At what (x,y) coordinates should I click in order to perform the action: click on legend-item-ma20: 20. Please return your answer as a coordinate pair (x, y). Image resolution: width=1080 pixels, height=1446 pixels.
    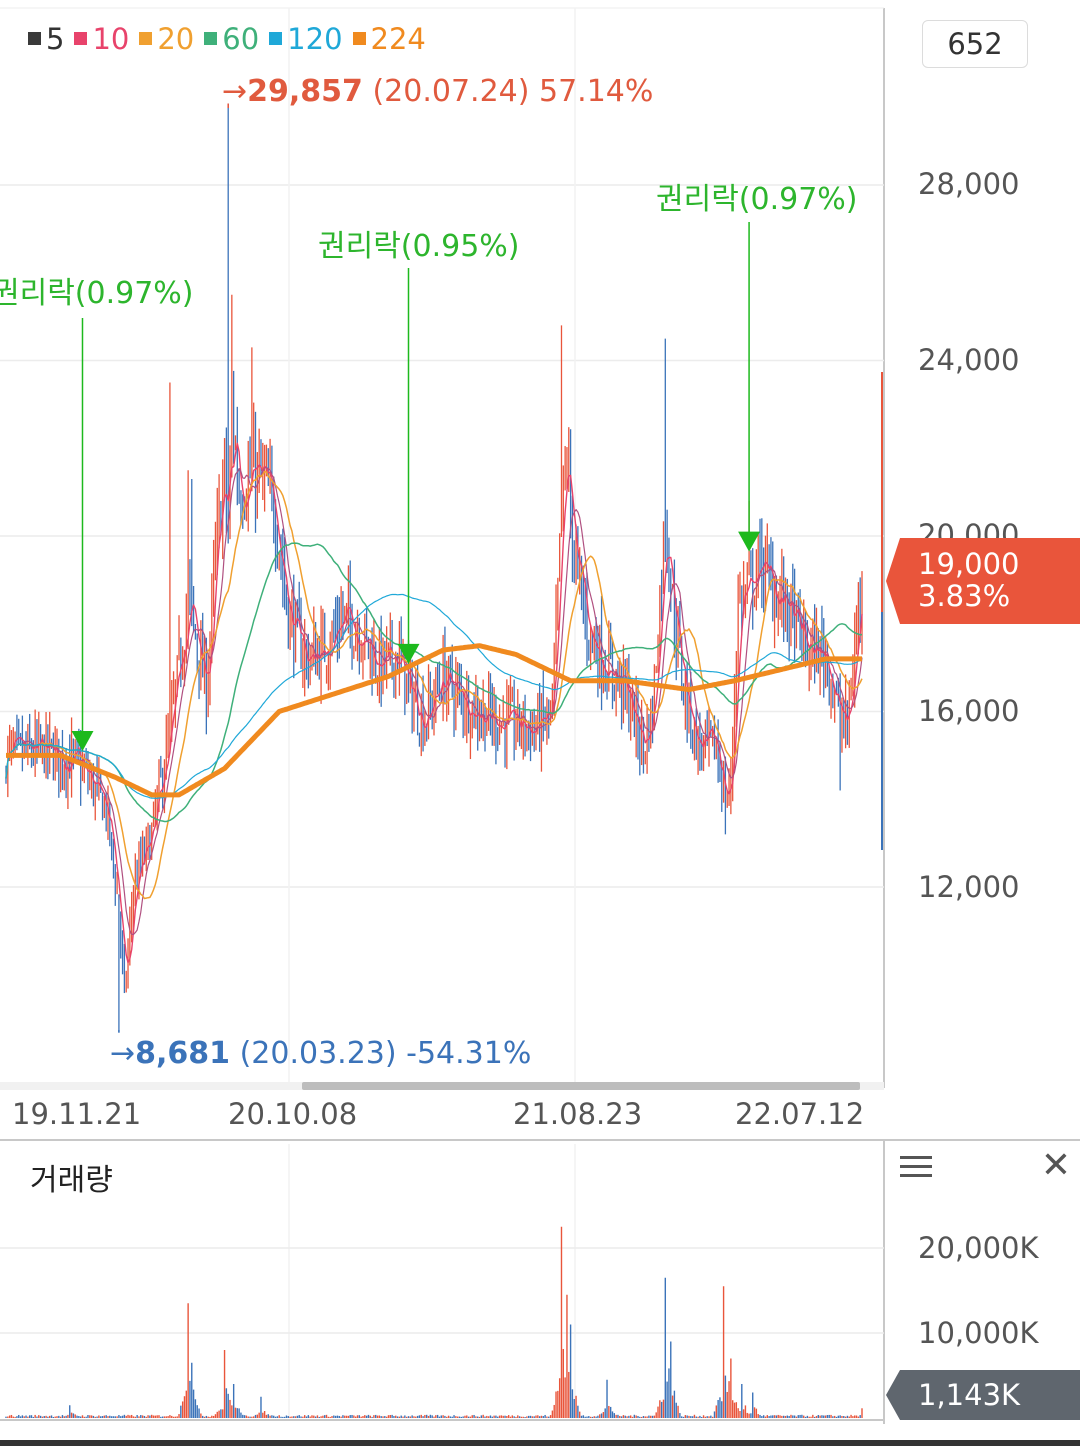
    Looking at the image, I should click on (166, 39).